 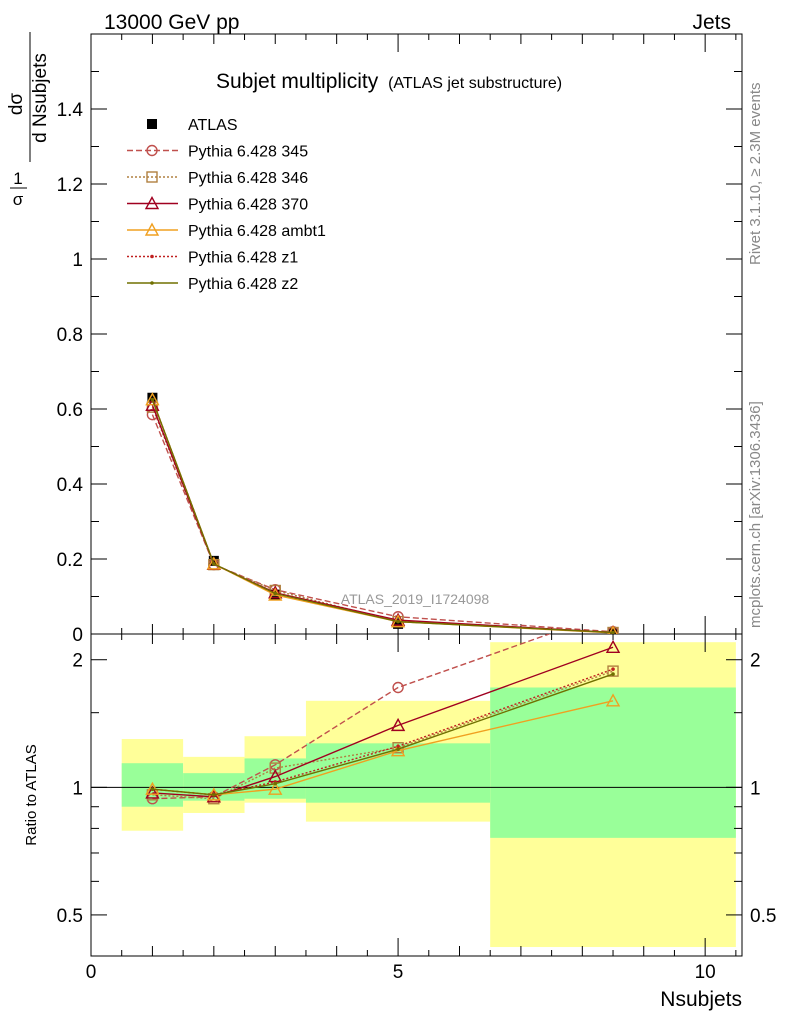 What do you see at coordinates (755, 514) in the screenshot?
I see `site-label: mcplots.cern.ch [arXiv:1306.3436]` at bounding box center [755, 514].